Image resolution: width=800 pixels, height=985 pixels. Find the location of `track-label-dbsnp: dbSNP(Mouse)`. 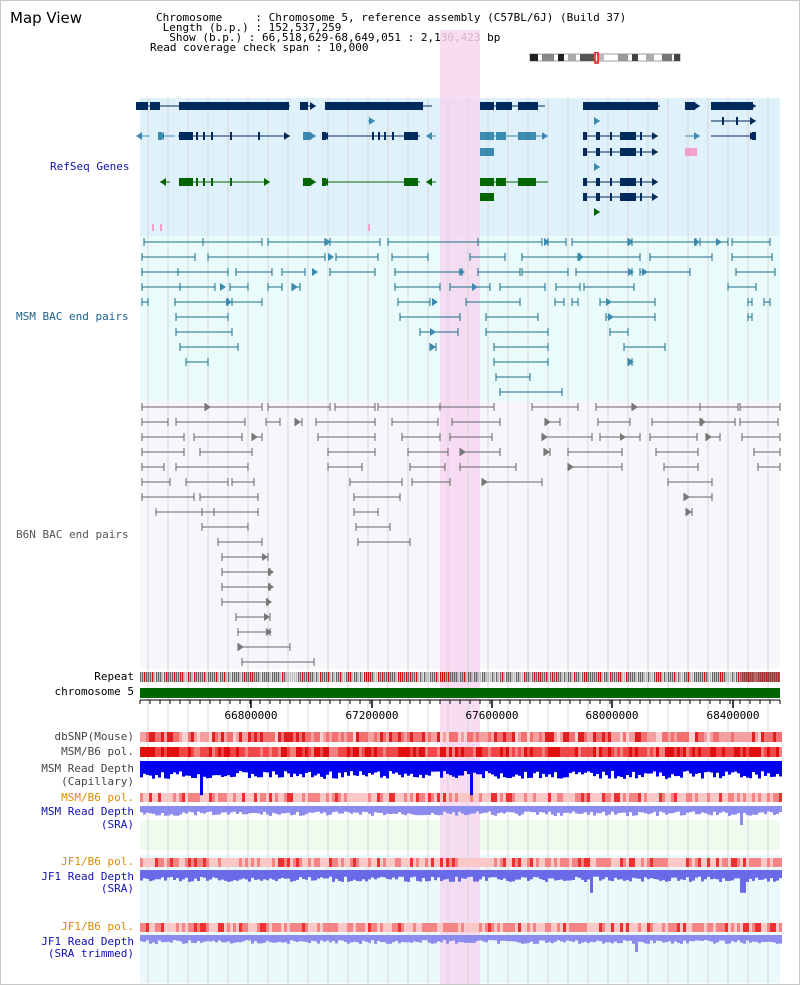

track-label-dbsnp: dbSNP(Mouse) is located at coordinates (94, 736).